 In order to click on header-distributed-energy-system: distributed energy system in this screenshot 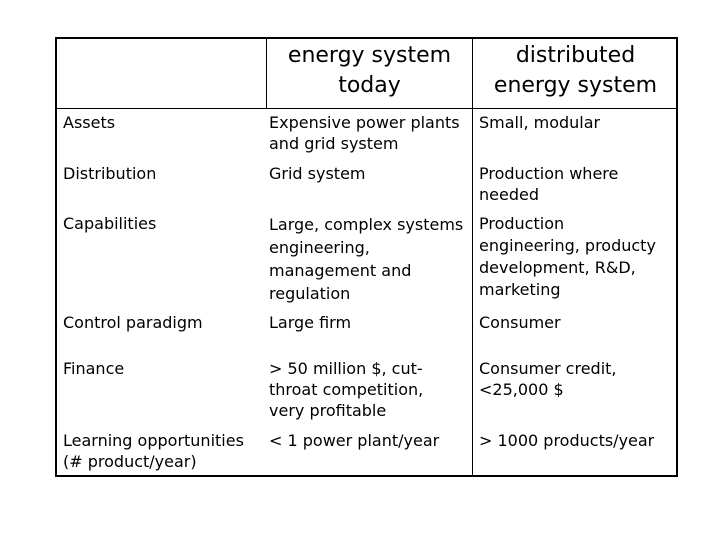, I will do `click(575, 70)`.